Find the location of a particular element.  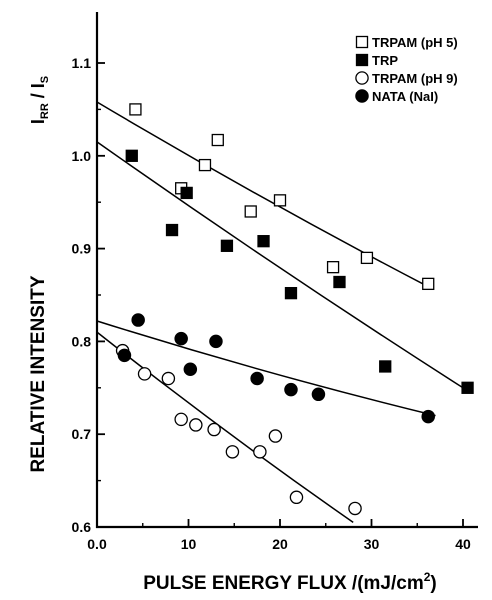

y-axis-title: RELATIVE INTENSITY is located at coordinates (38, 373).